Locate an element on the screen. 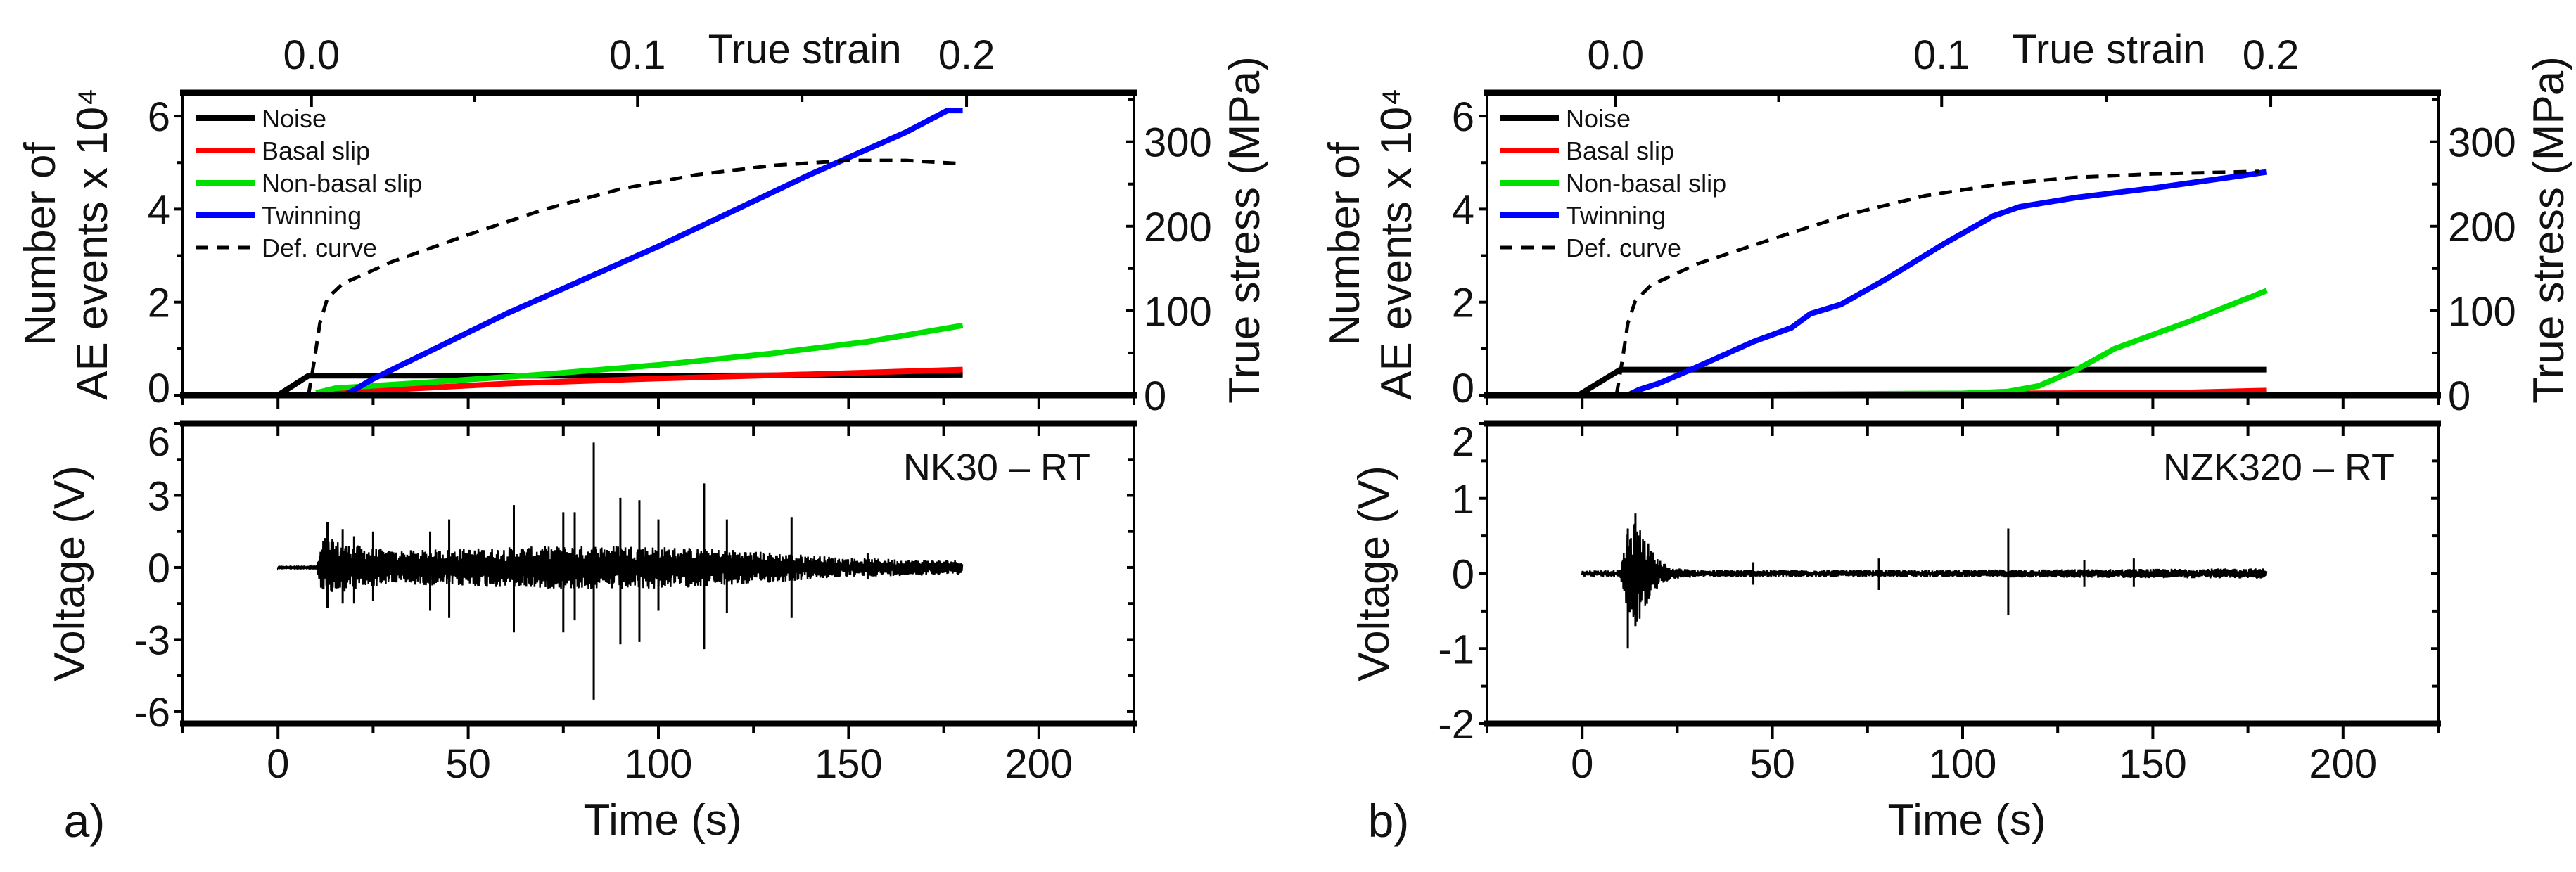 This screenshot has width=2576, height=872. y-tick-label: -1 is located at coordinates (1456, 649).